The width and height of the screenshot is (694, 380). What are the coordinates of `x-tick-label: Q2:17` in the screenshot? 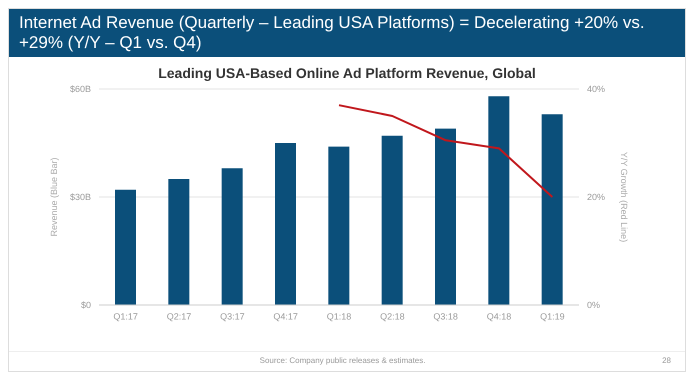 It's located at (179, 316).